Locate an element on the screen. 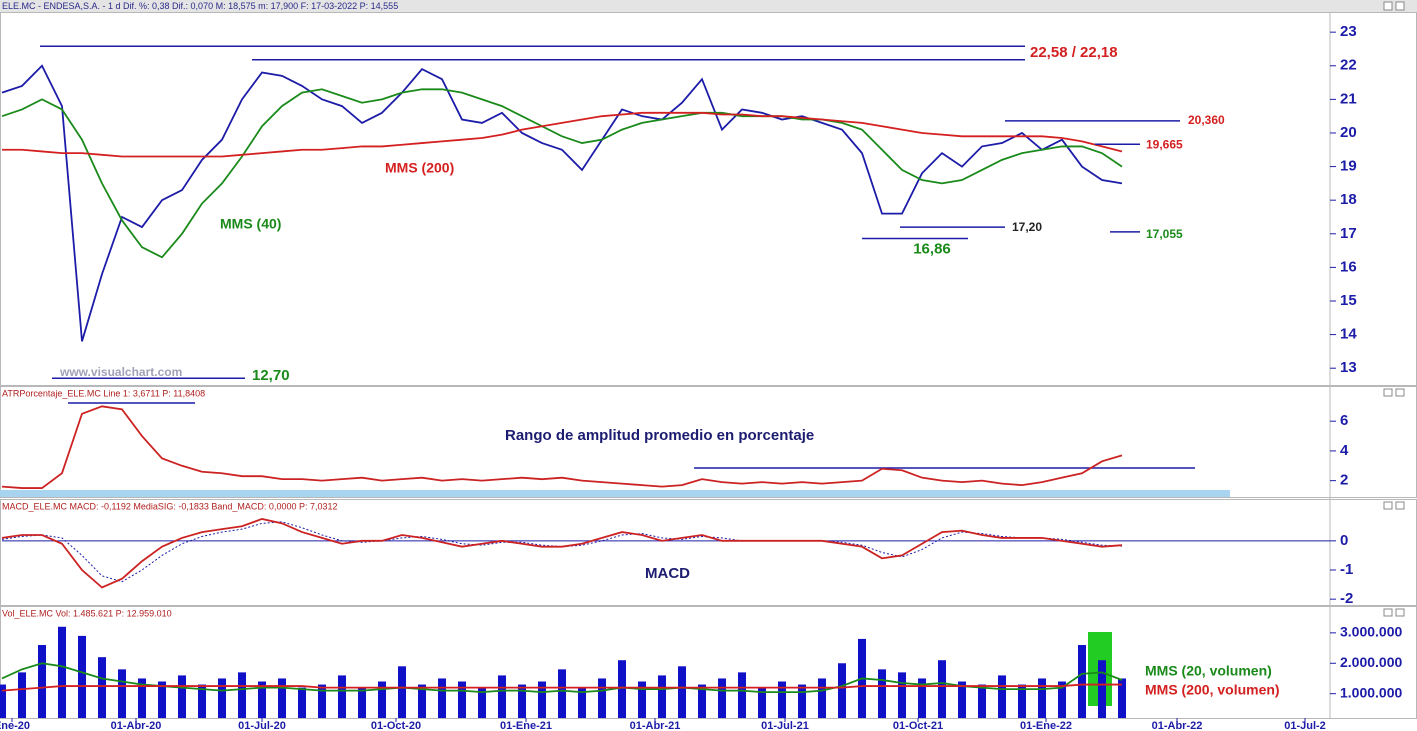 This screenshot has width=1417, height=731. y-tick-label: 1.000.000 is located at coordinates (1371, 692).